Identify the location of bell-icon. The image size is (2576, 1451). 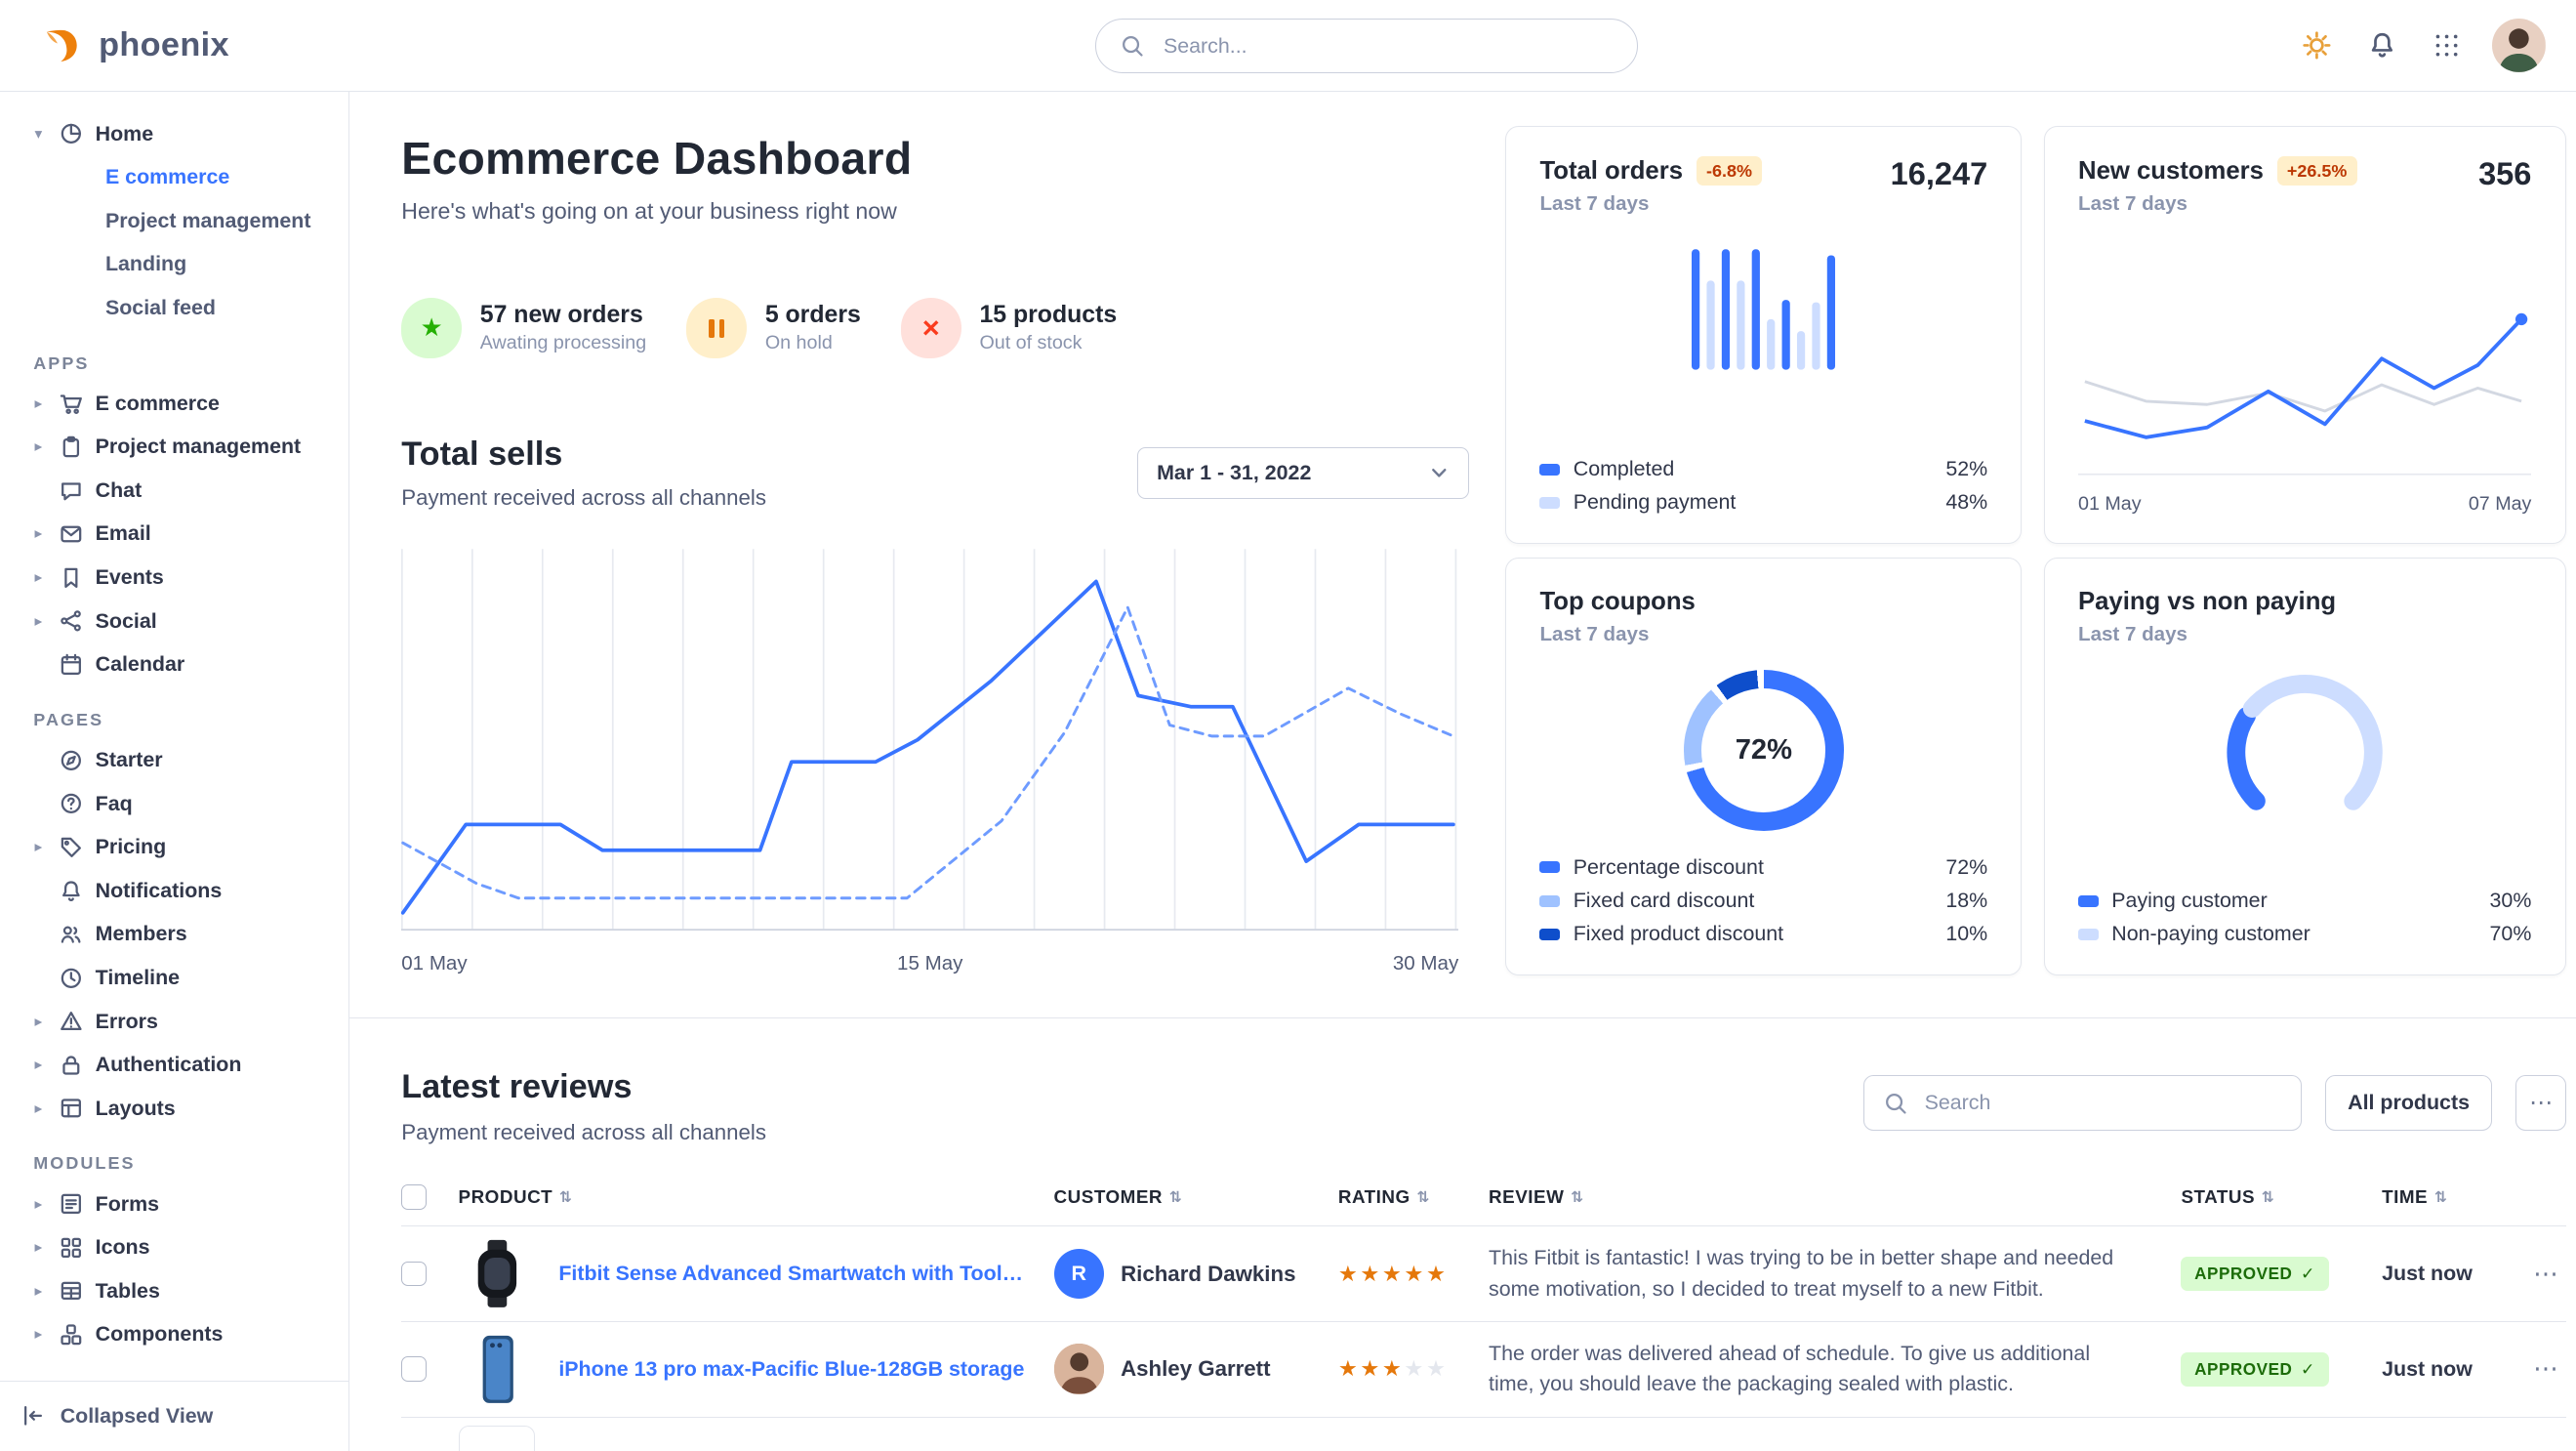
(2381, 45).